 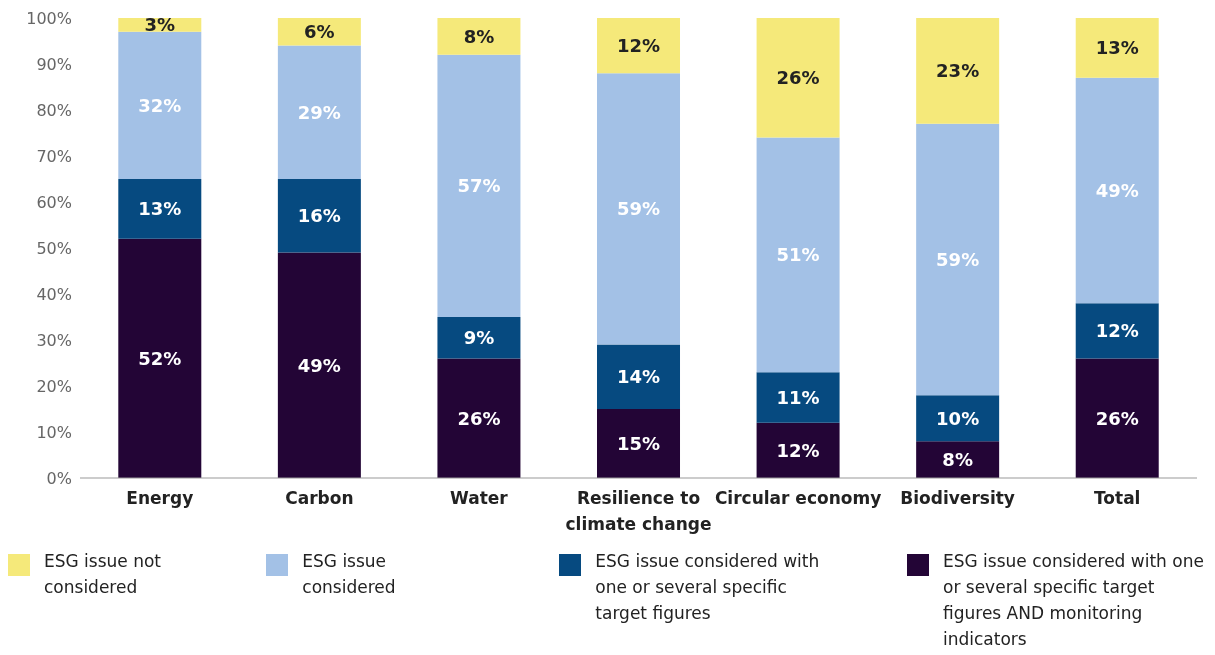 I want to click on data-label: 15%, so click(x=638, y=443).